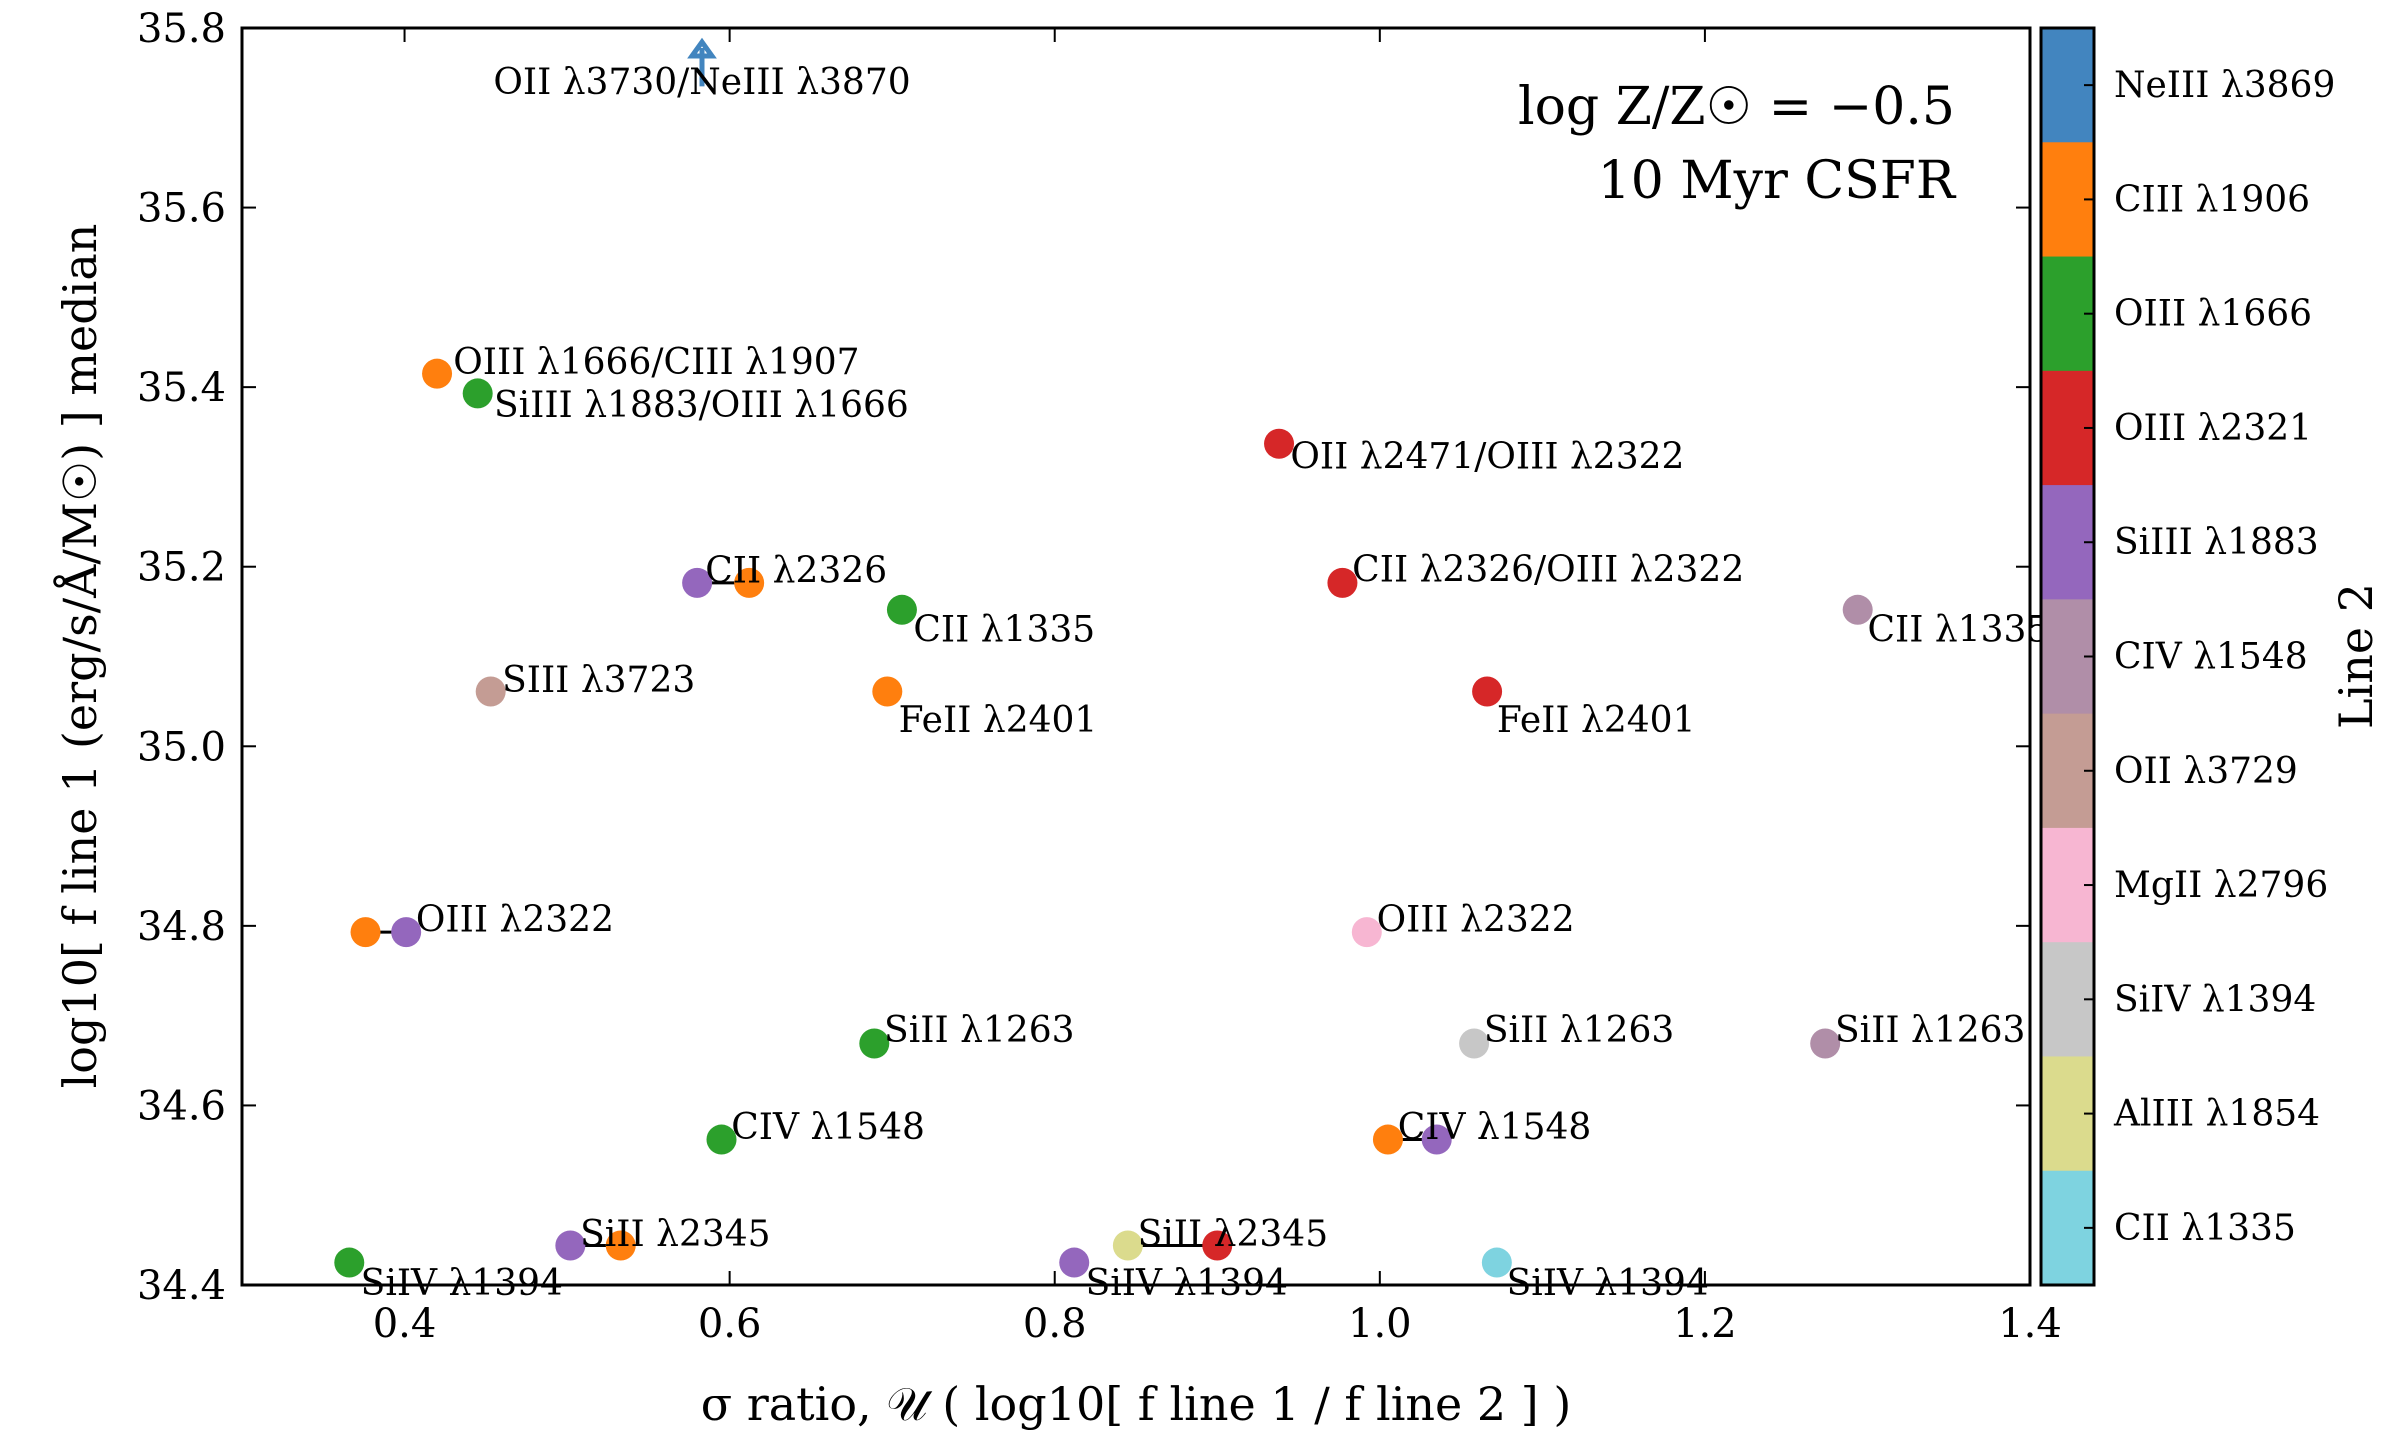 The width and height of the screenshot is (2400, 1455). I want to click on colorbar-label: OII λ3729, so click(2206, 771).